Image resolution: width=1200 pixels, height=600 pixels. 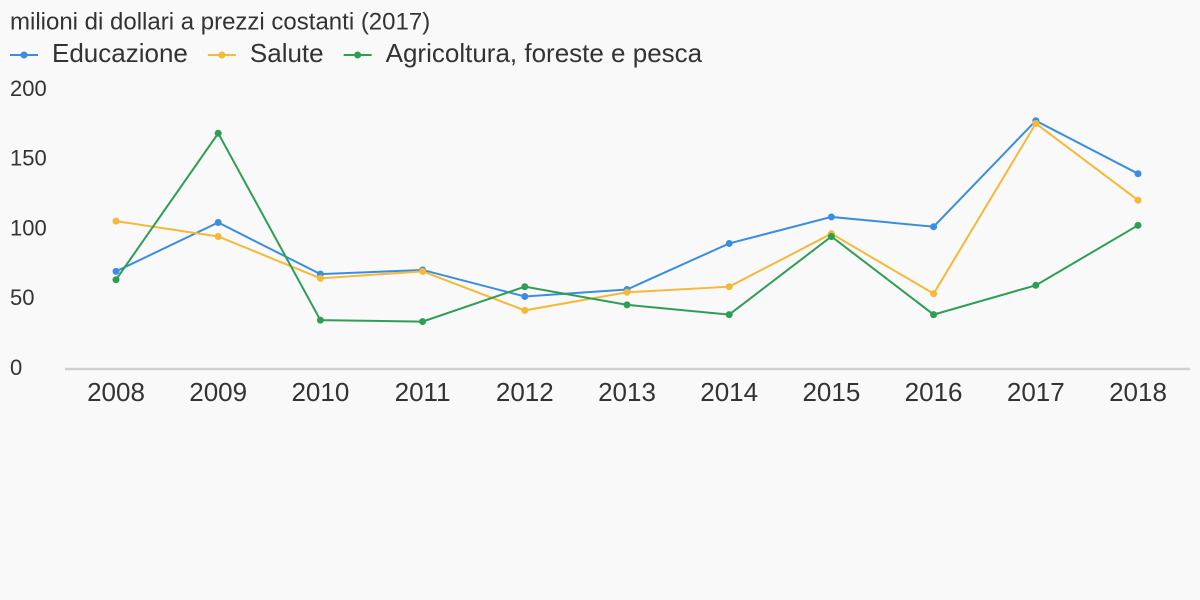 What do you see at coordinates (116, 392) in the screenshot?
I see `x-tick-label: 2008` at bounding box center [116, 392].